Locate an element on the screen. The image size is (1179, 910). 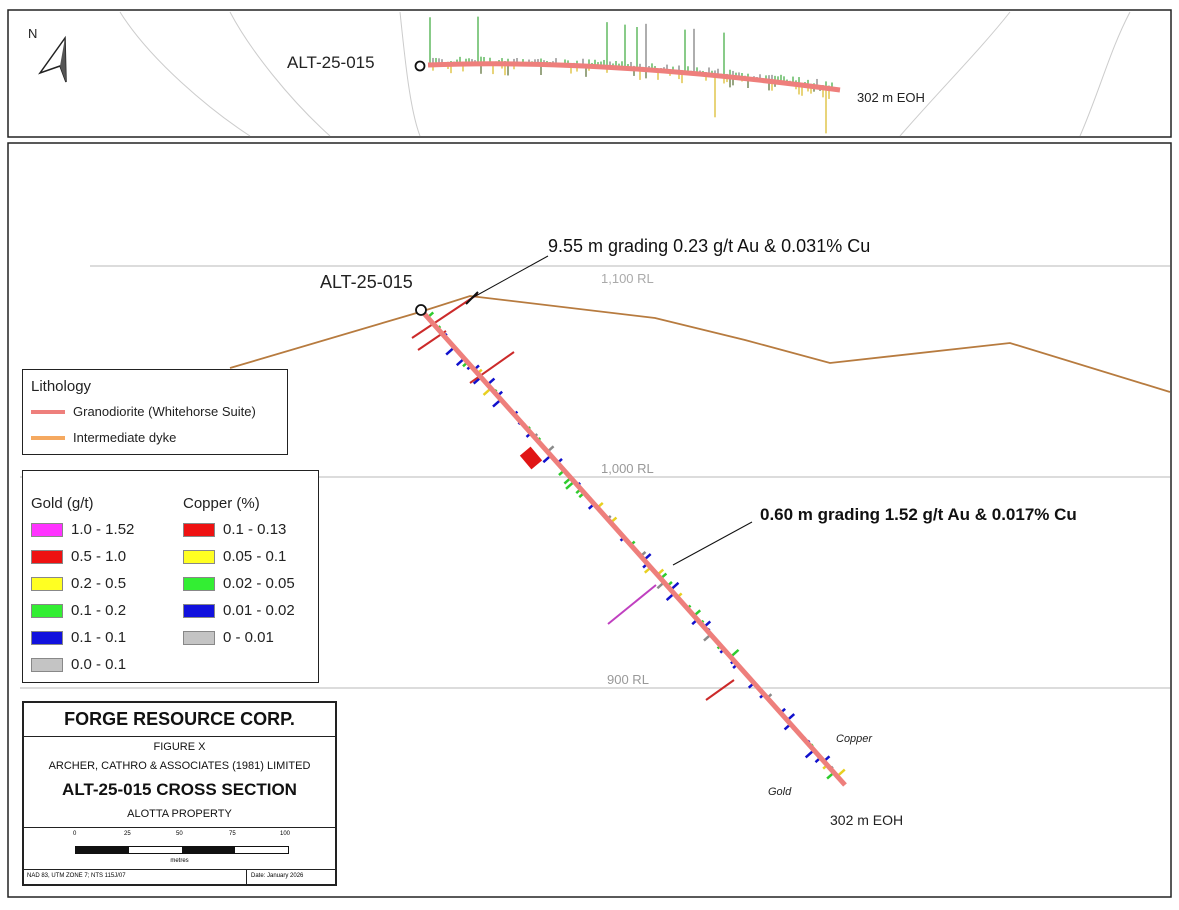
copper-legend-item: 0 - 0.01 is located at coordinates (228, 637).